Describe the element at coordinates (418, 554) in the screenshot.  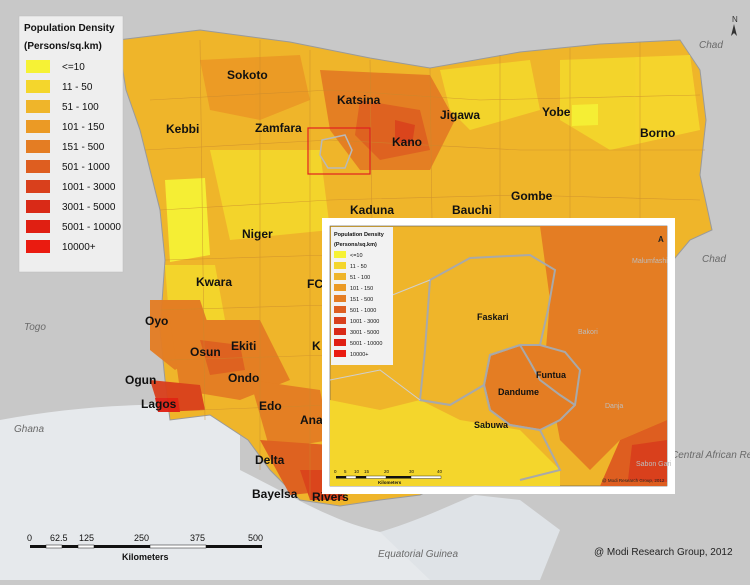
I see `country-label: Equatorial Guinea` at that location.